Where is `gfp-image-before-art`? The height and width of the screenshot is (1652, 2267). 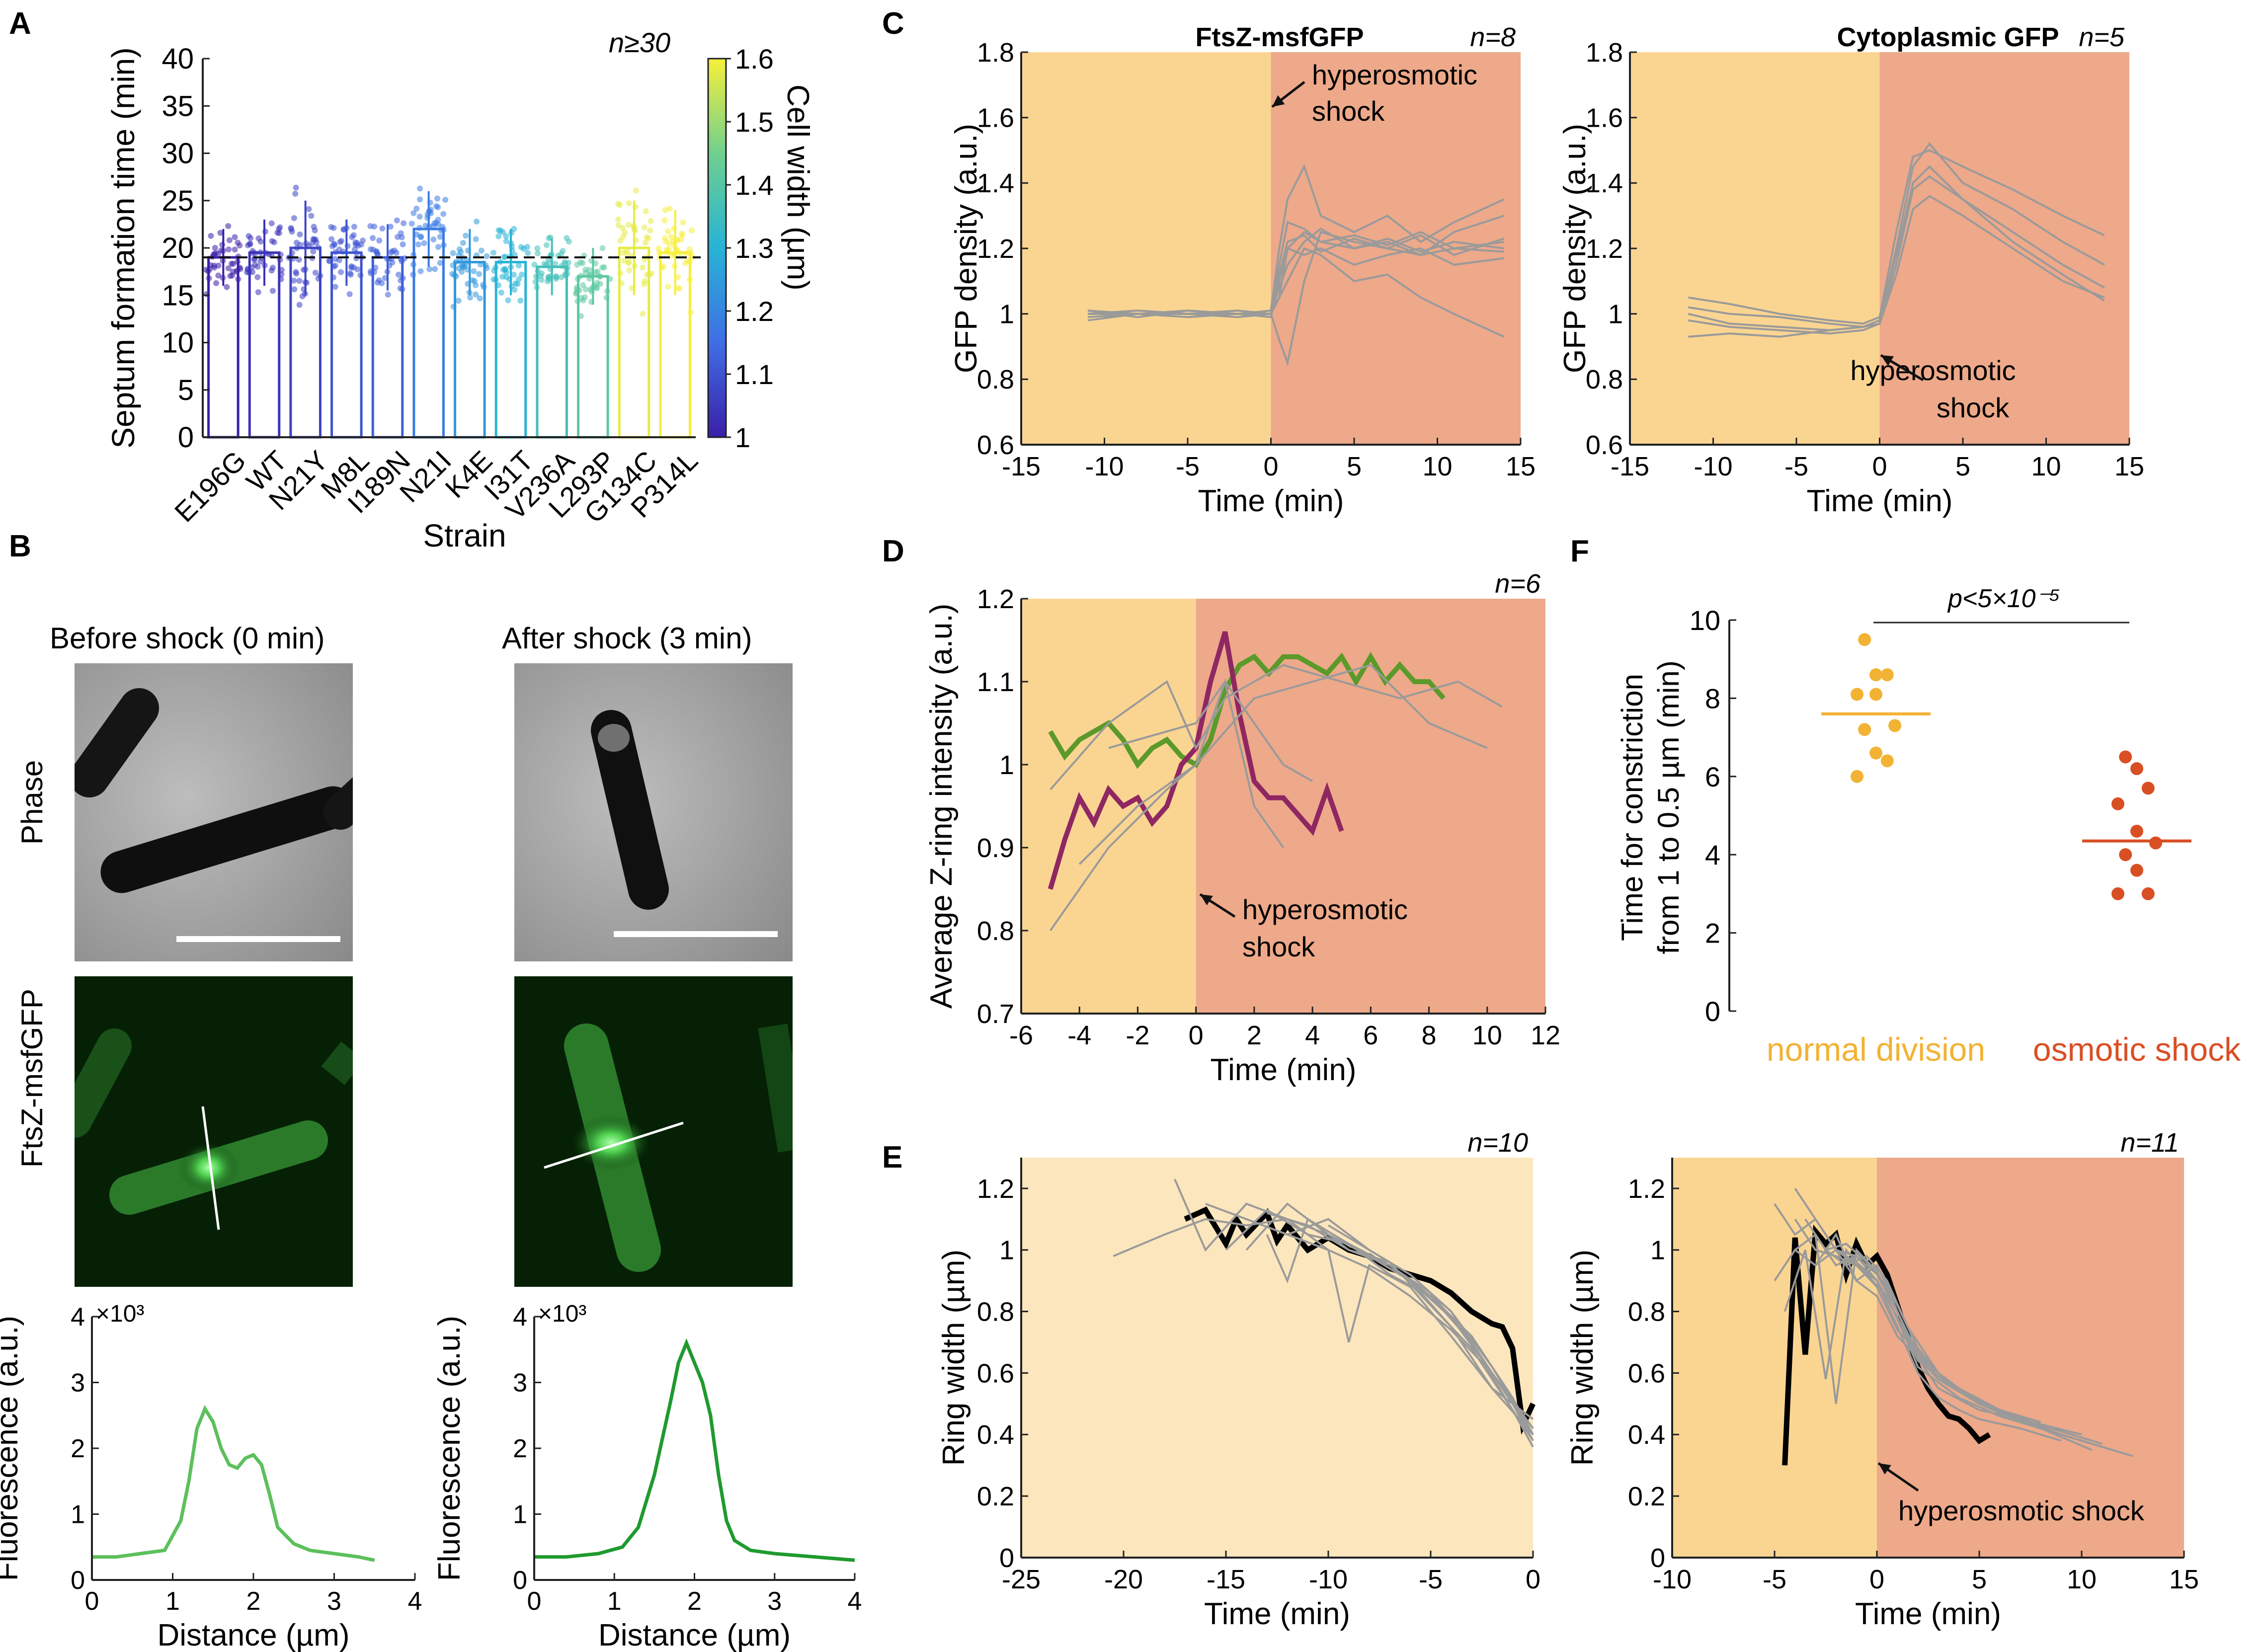
gfp-image-before-art is located at coordinates (214, 1132).